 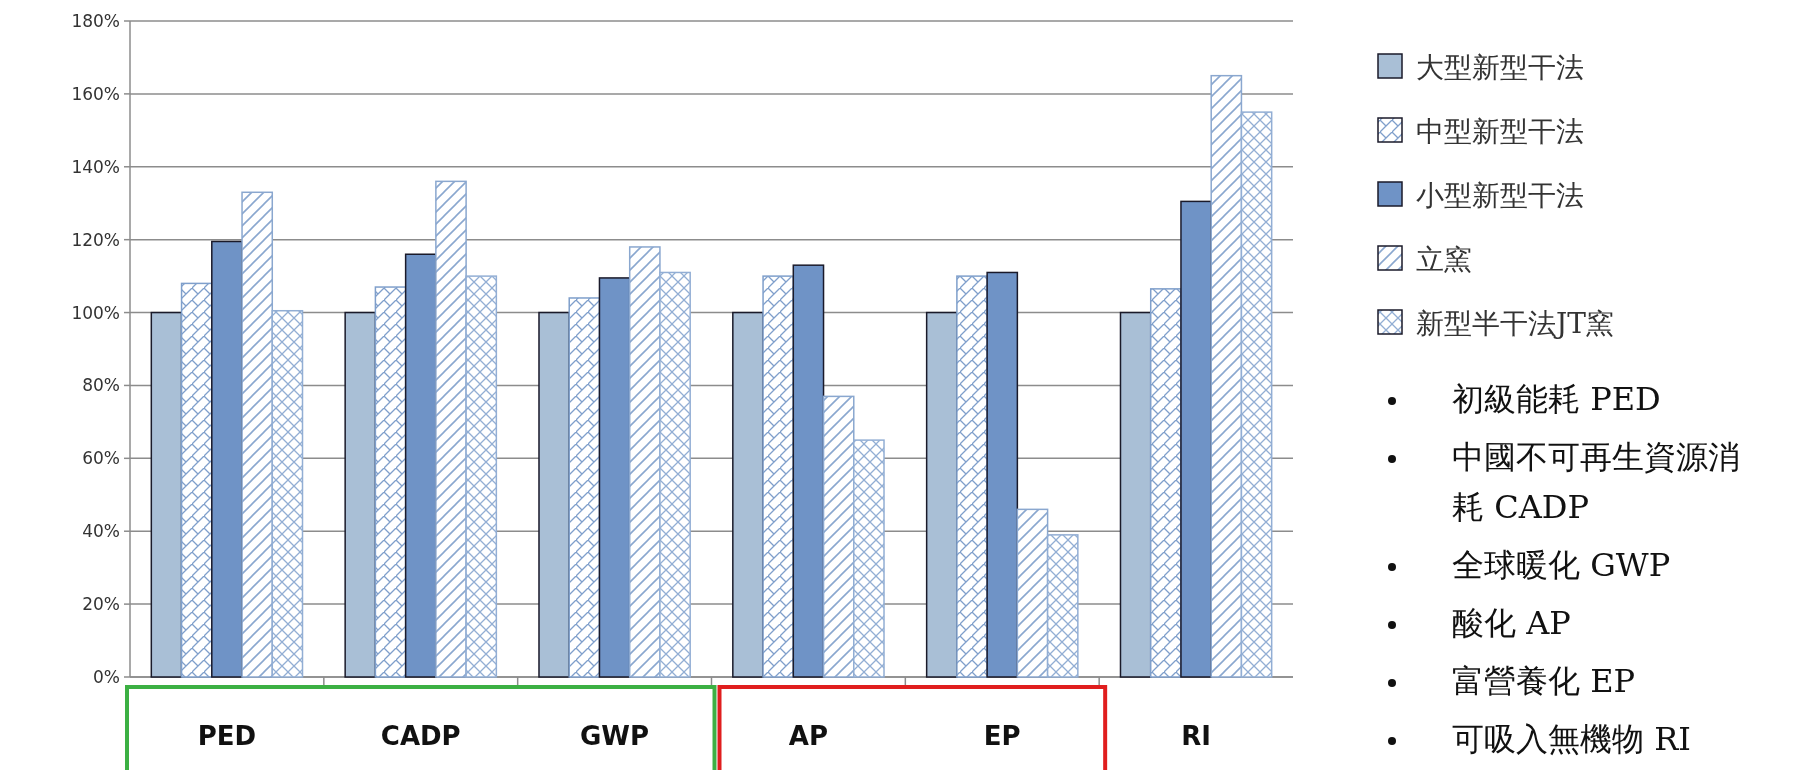 I want to click on x-tick-label: CADP, so click(x=420, y=736).